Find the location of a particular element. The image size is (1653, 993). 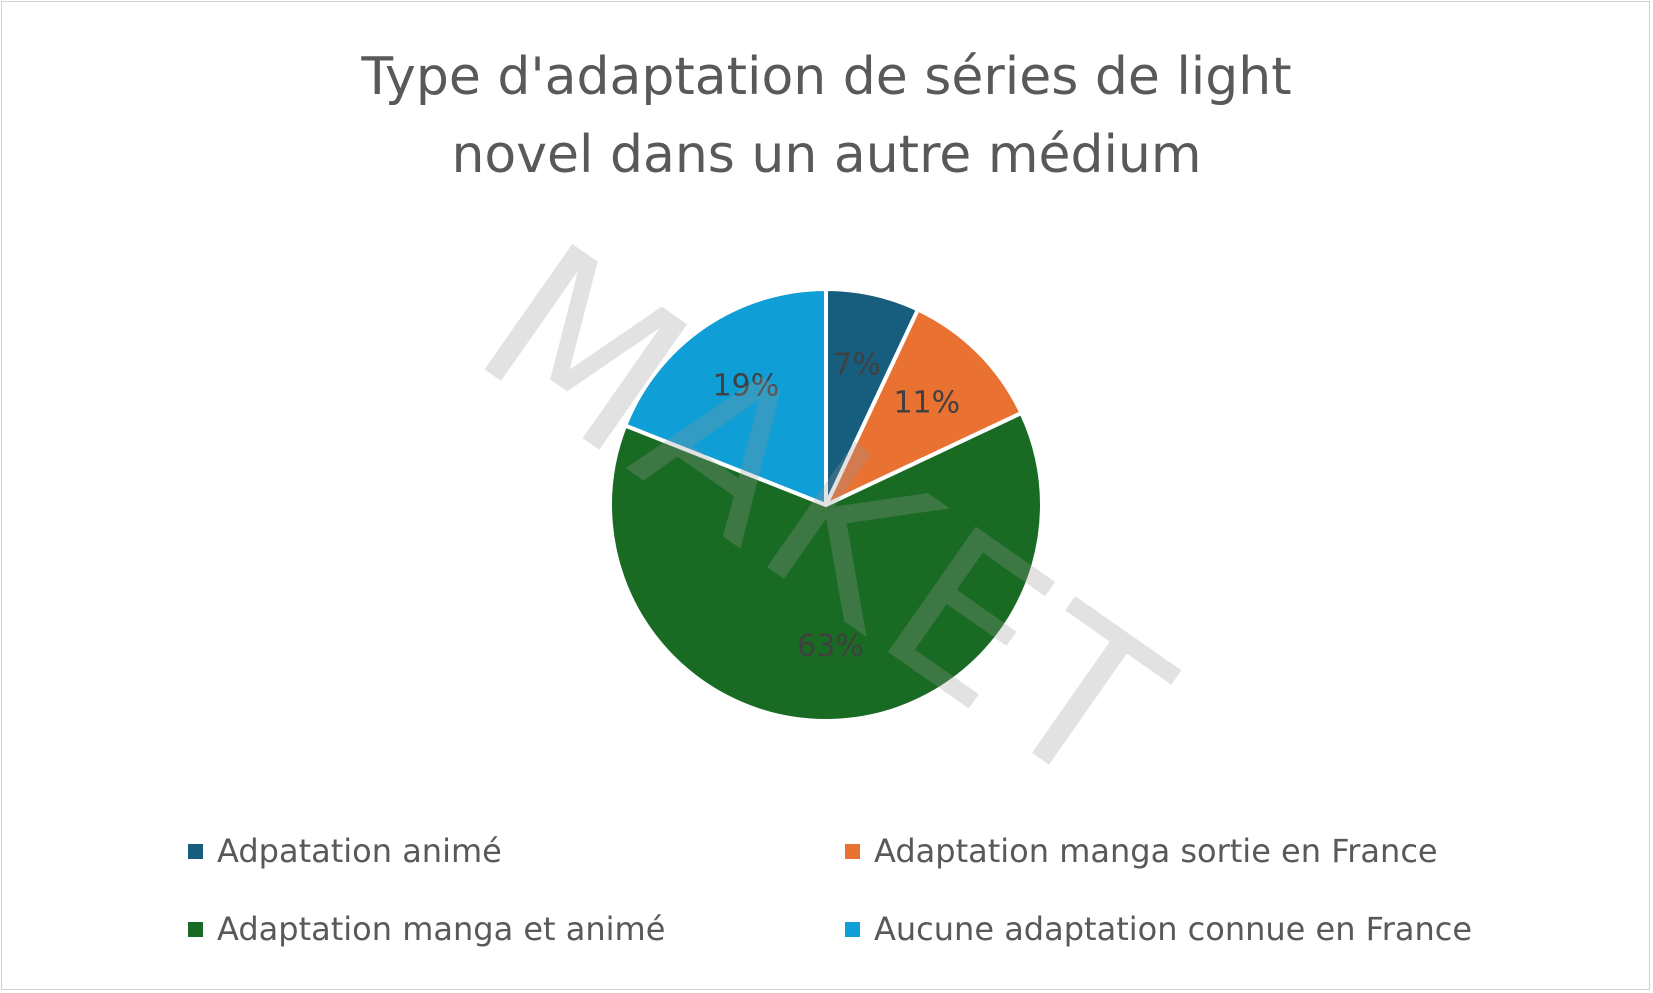

pie-slices is located at coordinates (826, 505).